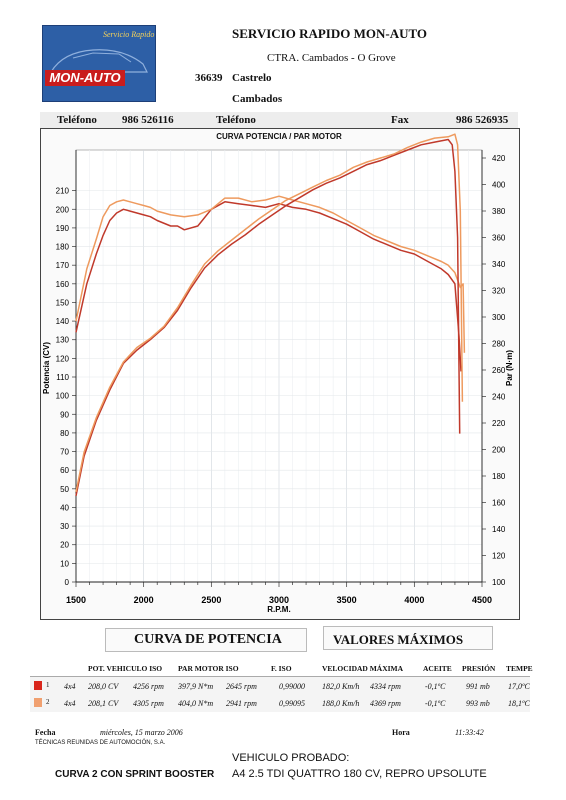 The image size is (566, 800). I want to click on phone2-label: Teléfono, so click(236, 120).